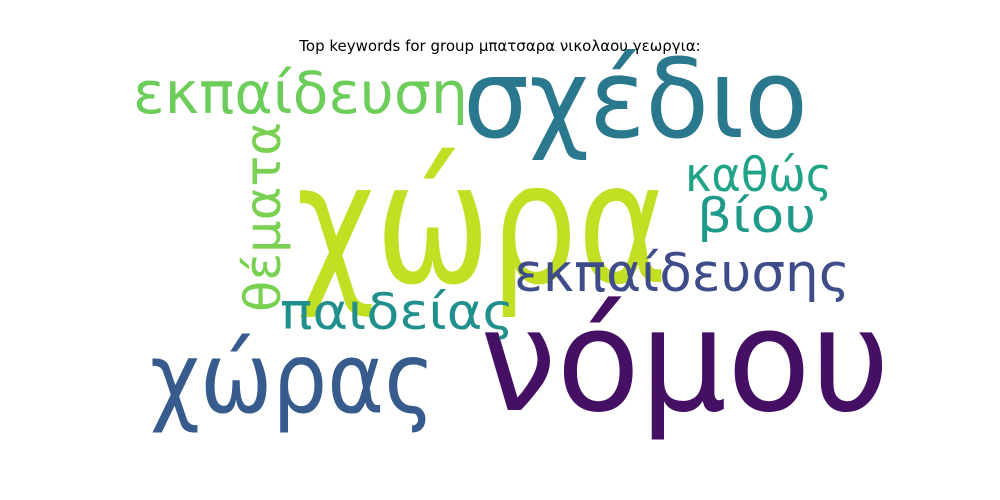 This screenshot has width=1000, height=500. What do you see at coordinates (635, 99) in the screenshot?
I see `word-3: σχέδιο` at bounding box center [635, 99].